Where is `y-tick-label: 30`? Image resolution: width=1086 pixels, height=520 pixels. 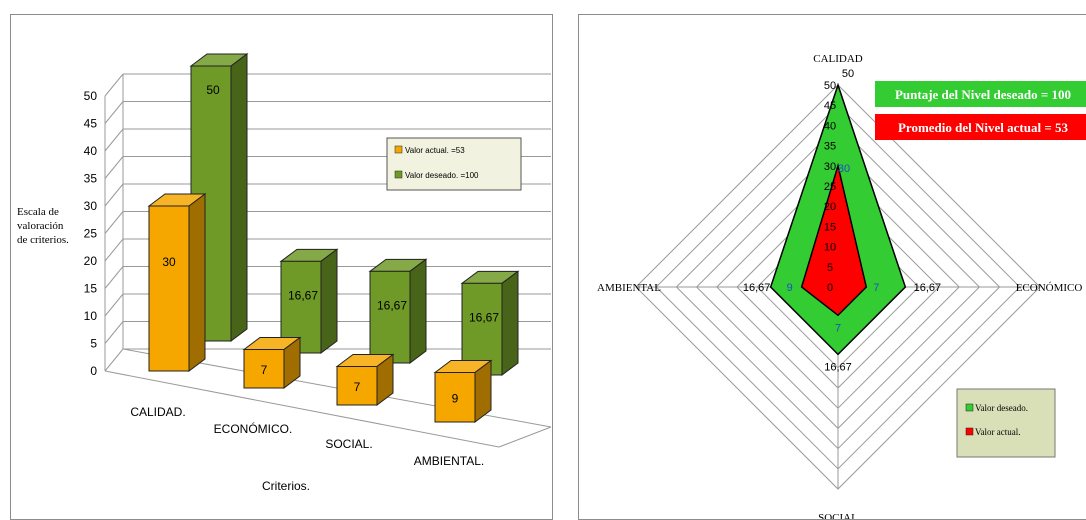 y-tick-label: 30 is located at coordinates (91, 206).